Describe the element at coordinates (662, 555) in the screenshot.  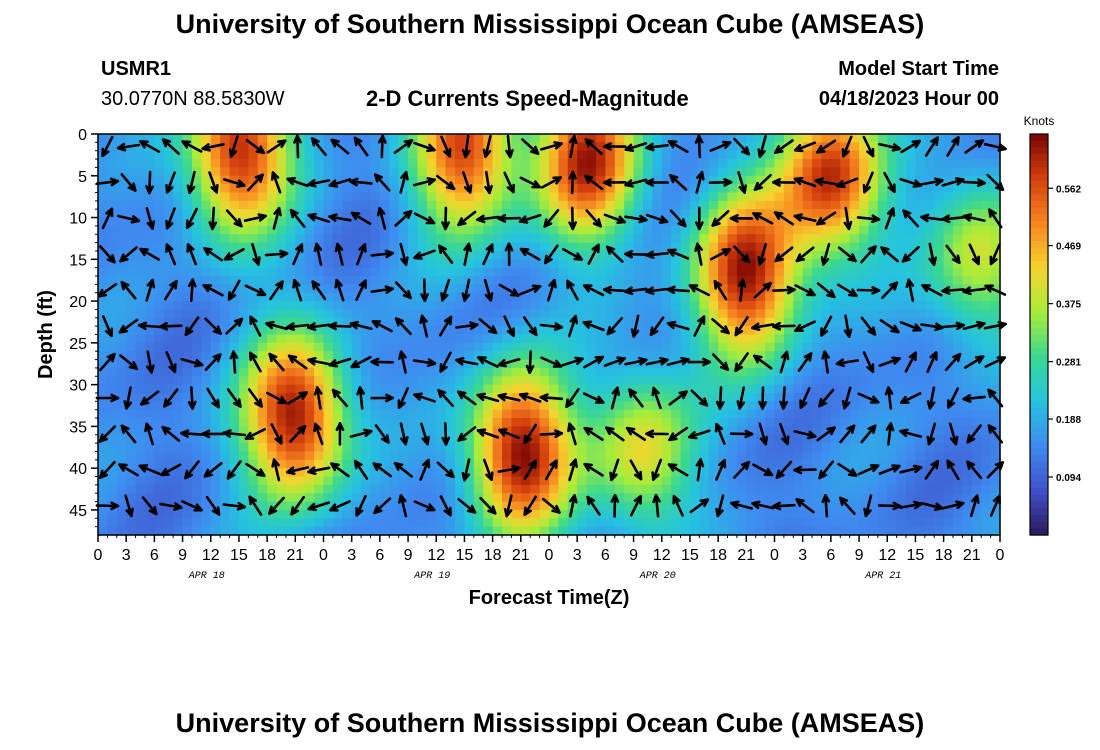
I see `x-tick-label: 12` at that location.